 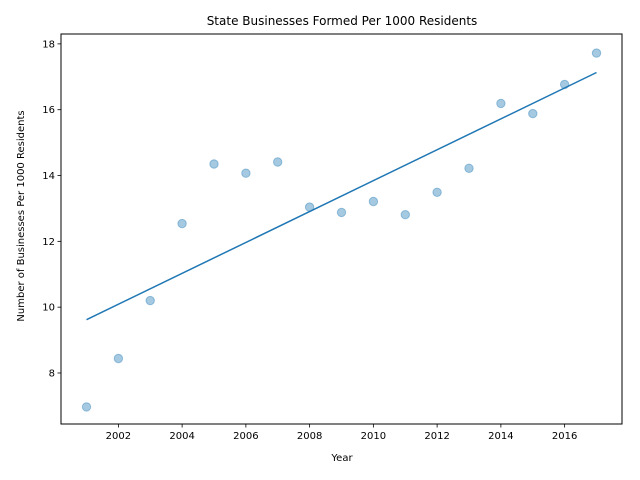 What do you see at coordinates (51, 209) in the screenshot?
I see `y-axis: 8 10 12 14 16 18` at bounding box center [51, 209].